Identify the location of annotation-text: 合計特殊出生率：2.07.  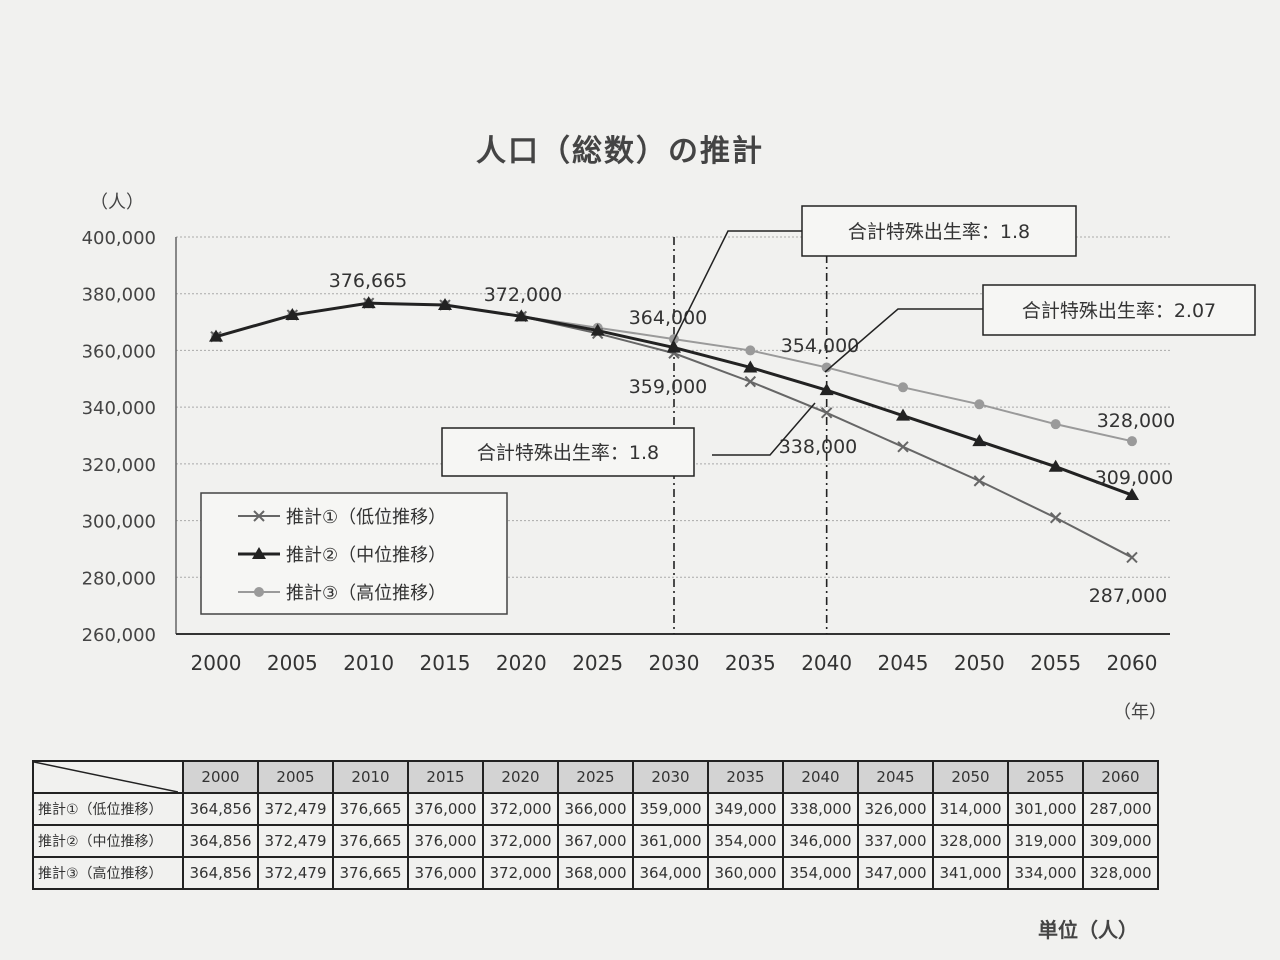
(1119, 311).